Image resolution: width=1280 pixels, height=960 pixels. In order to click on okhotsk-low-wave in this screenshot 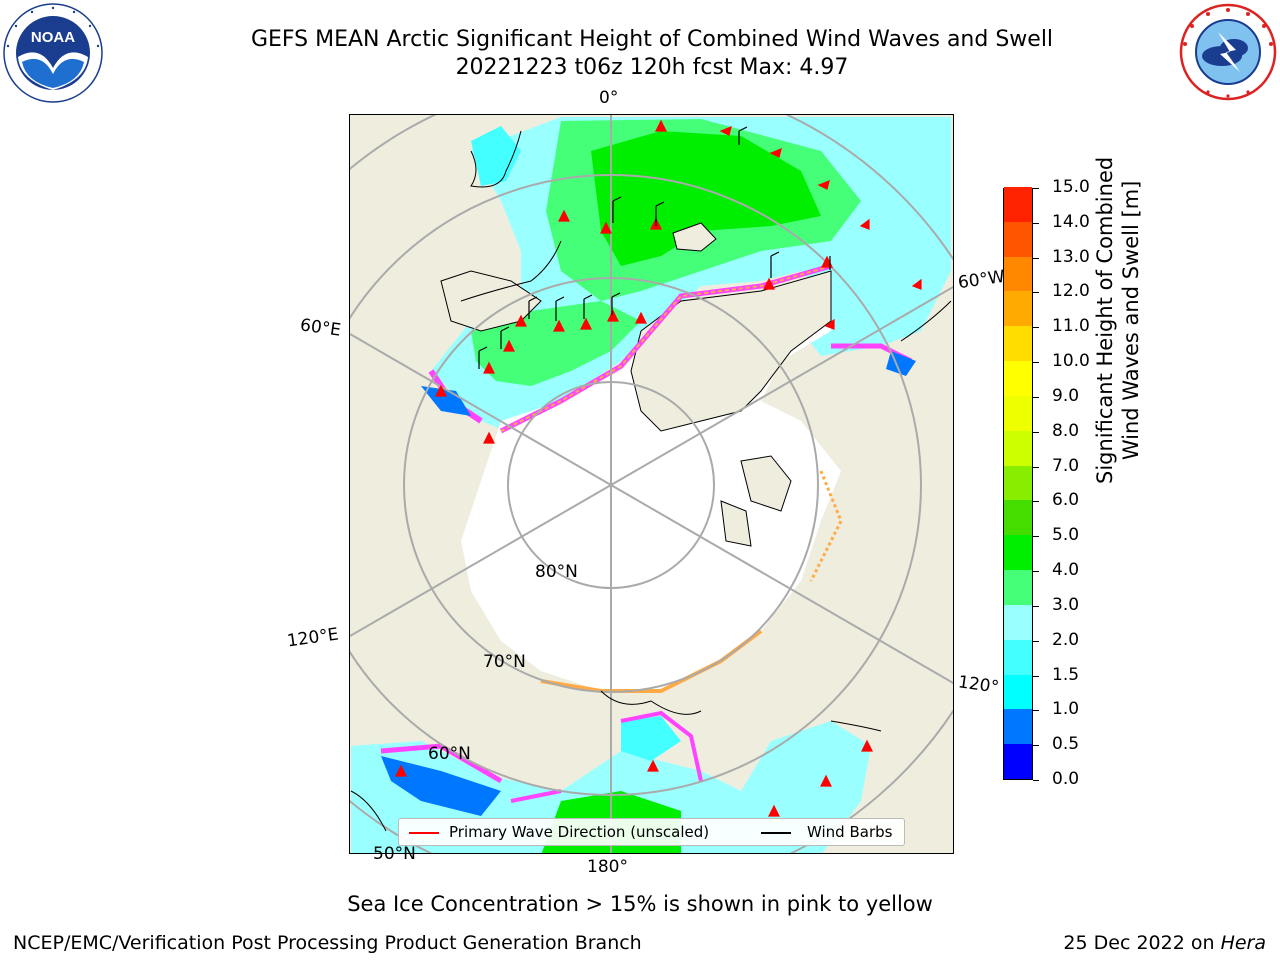, I will do `click(441, 786)`.